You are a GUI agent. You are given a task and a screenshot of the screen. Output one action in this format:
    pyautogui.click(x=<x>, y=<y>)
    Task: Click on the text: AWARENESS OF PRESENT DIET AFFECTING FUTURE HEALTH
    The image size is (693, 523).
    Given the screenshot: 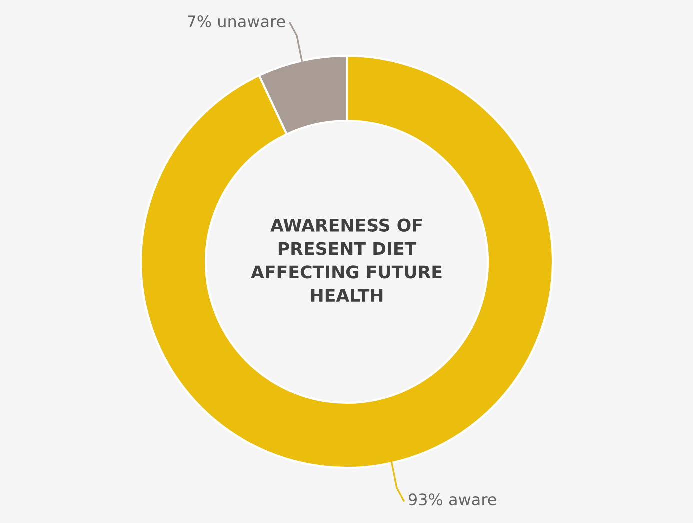 What is the action you would take?
    pyautogui.click(x=346, y=260)
    